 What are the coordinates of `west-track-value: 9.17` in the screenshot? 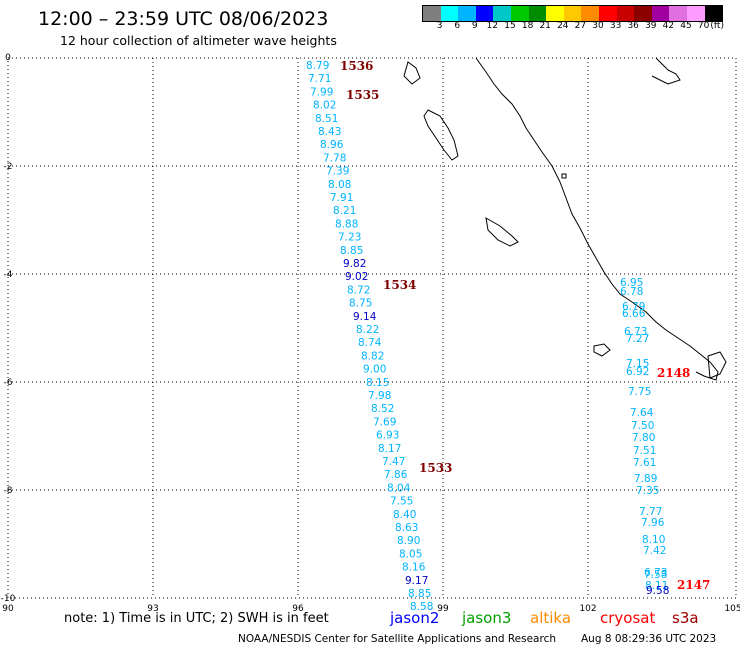 It's located at (416, 581).